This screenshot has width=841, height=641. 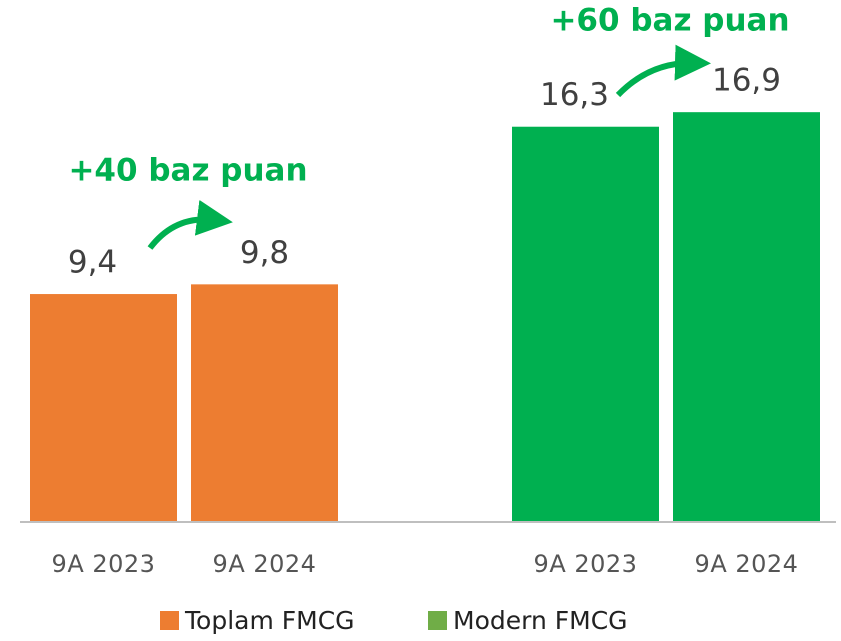 What do you see at coordinates (264, 253) in the screenshot?
I see `value-label: 9,8` at bounding box center [264, 253].